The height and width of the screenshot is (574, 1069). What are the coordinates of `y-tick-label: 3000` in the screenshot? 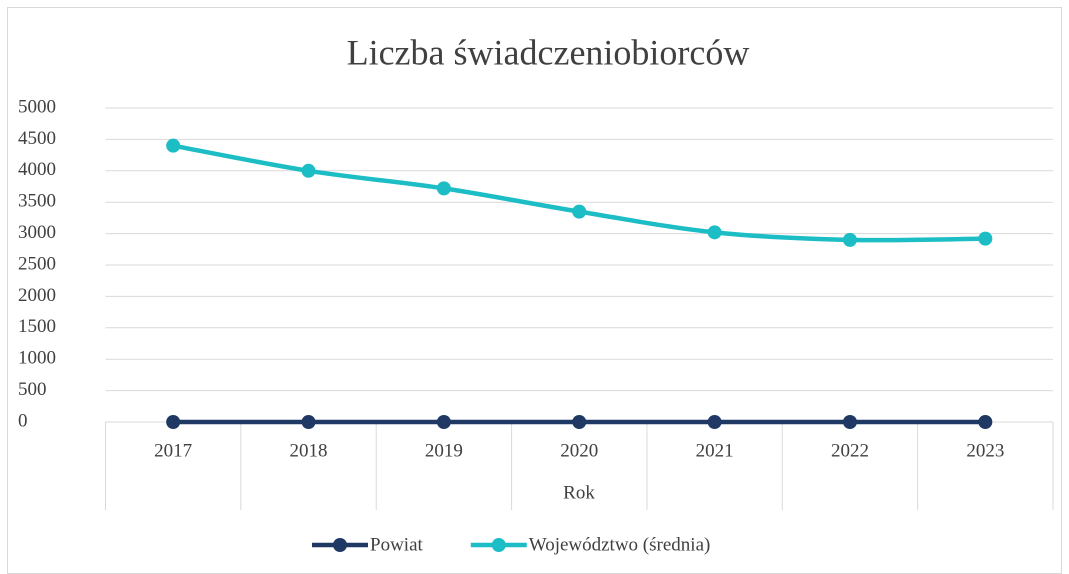 It's located at (37, 232).